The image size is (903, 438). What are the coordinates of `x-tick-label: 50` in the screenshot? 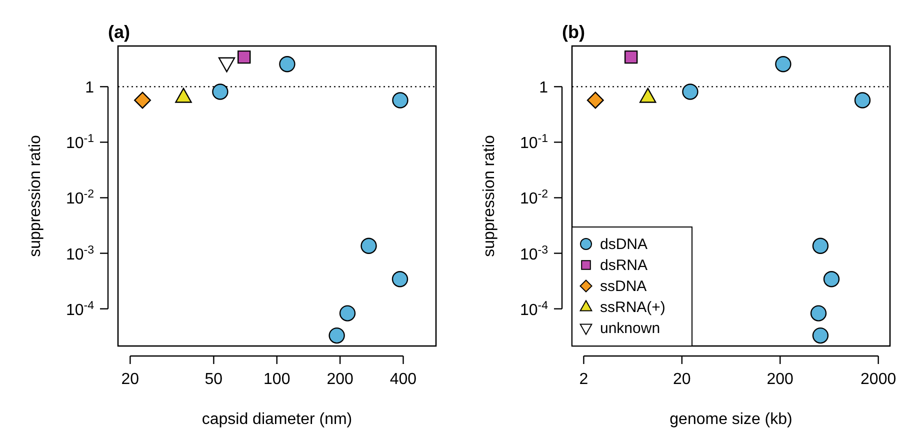 It's located at (213, 379).